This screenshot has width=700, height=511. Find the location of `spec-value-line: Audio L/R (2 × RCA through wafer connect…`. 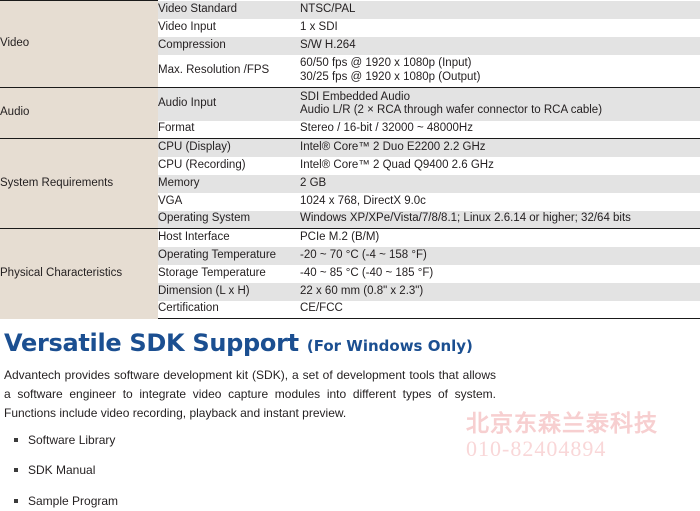

spec-value-line: Audio L/R (2 × RCA through wafer connect… is located at coordinates (451, 110).